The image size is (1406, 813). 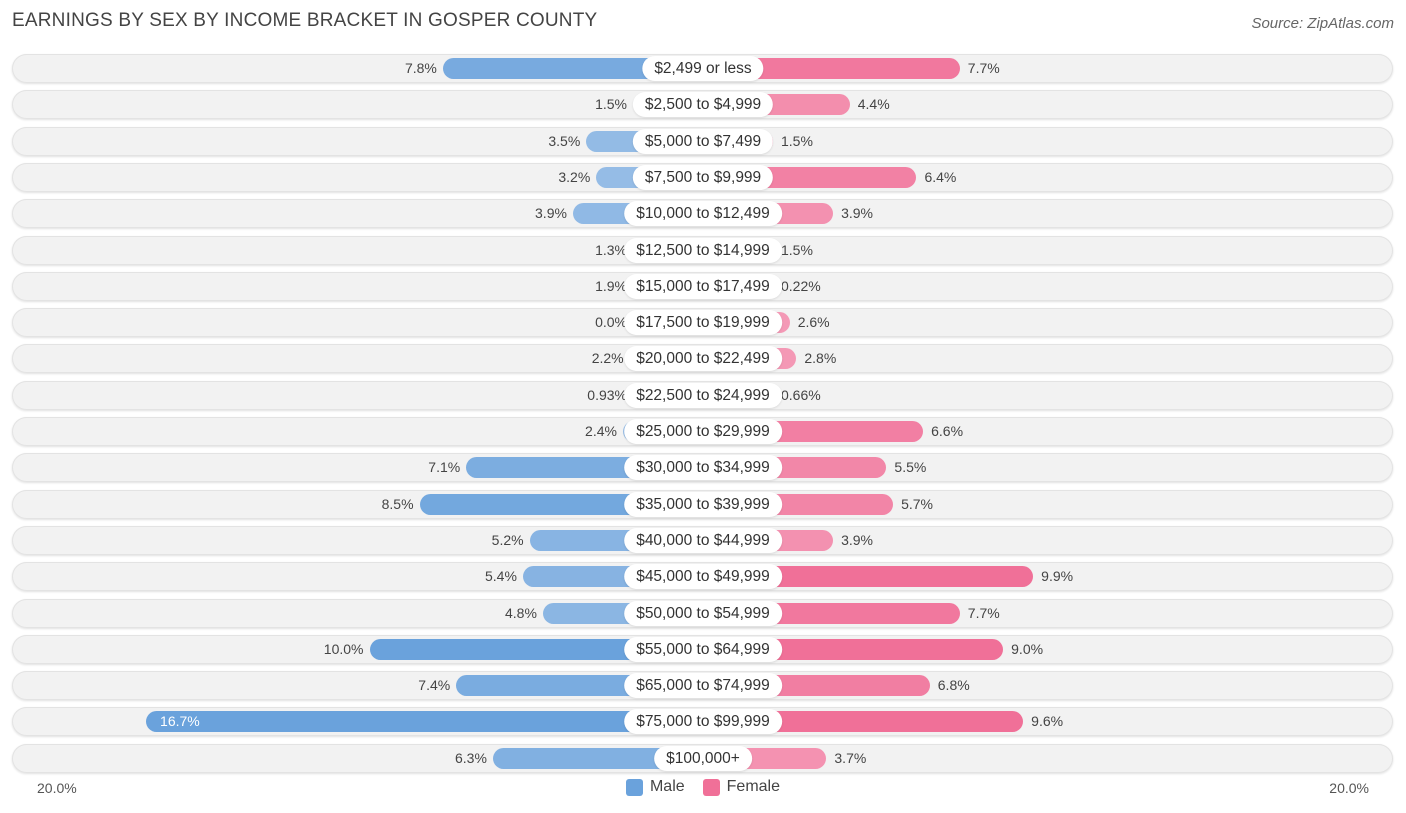 What do you see at coordinates (703, 613) in the screenshot?
I see `category-label: $50,000 to $54,999` at bounding box center [703, 613].